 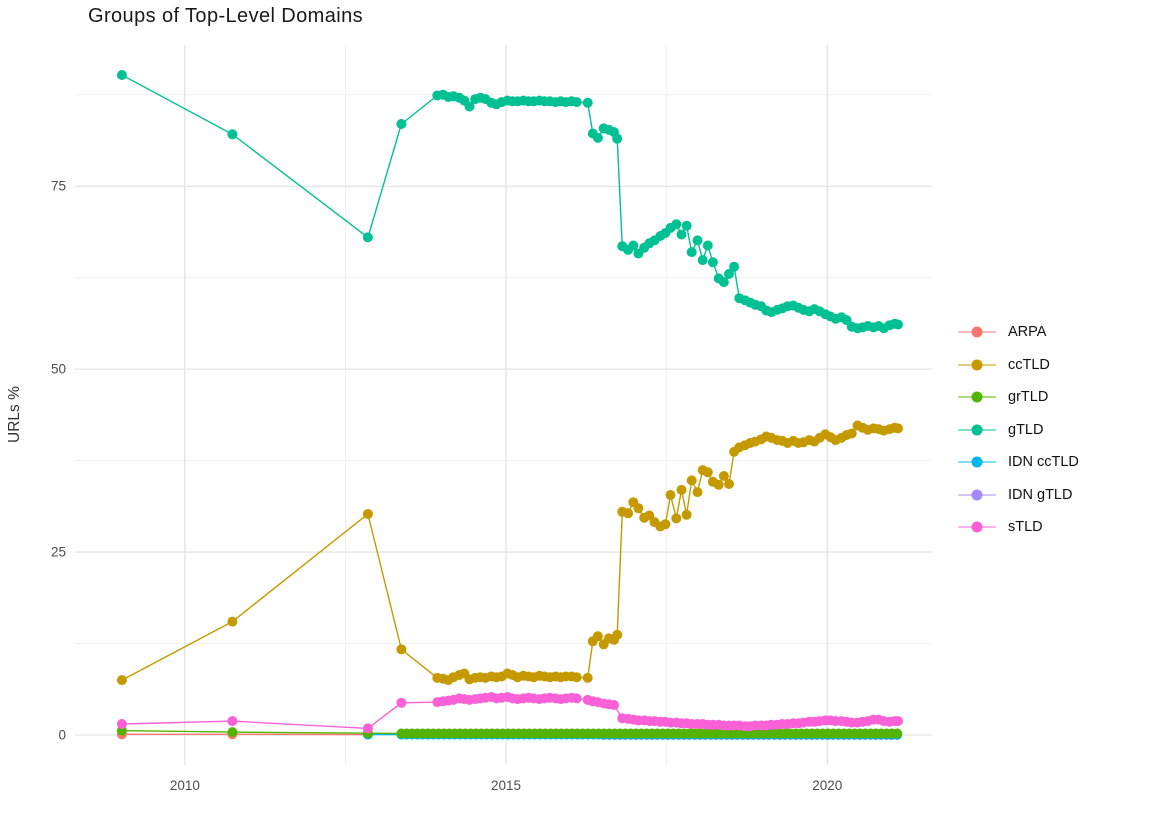 What do you see at coordinates (977, 365) in the screenshot?
I see `legend-key-cctld-icon` at bounding box center [977, 365].